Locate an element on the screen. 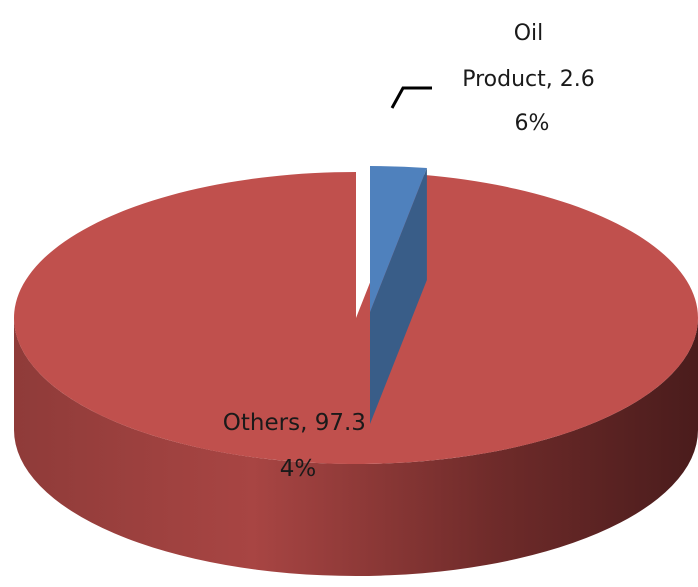 This screenshot has height=587, width=698. oil-product-leader-line is located at coordinates (411, 97).